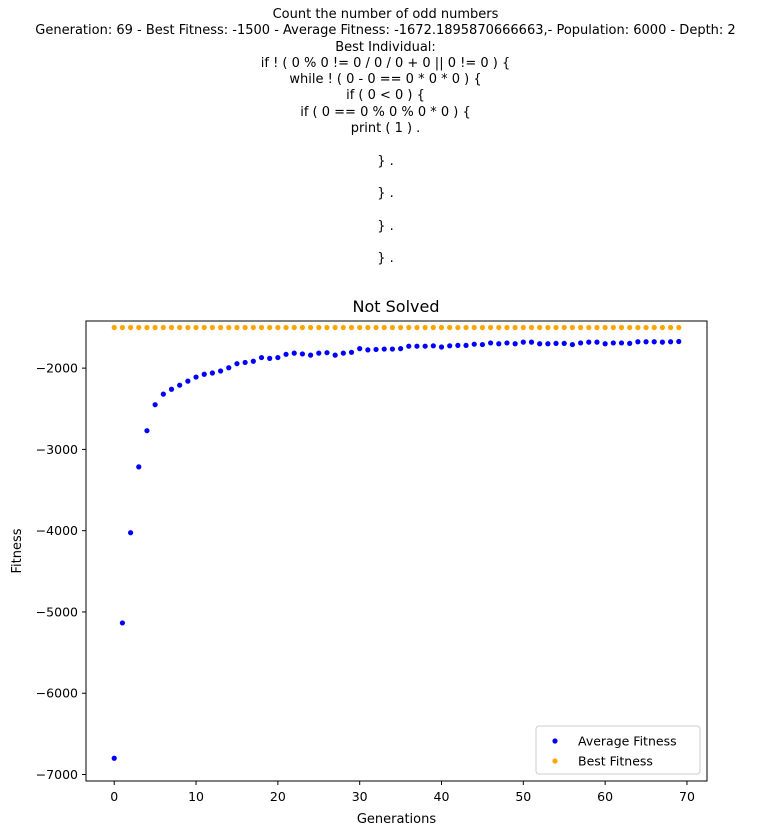  What do you see at coordinates (615, 761) in the screenshot?
I see `legend-label: Best Fitness` at bounding box center [615, 761].